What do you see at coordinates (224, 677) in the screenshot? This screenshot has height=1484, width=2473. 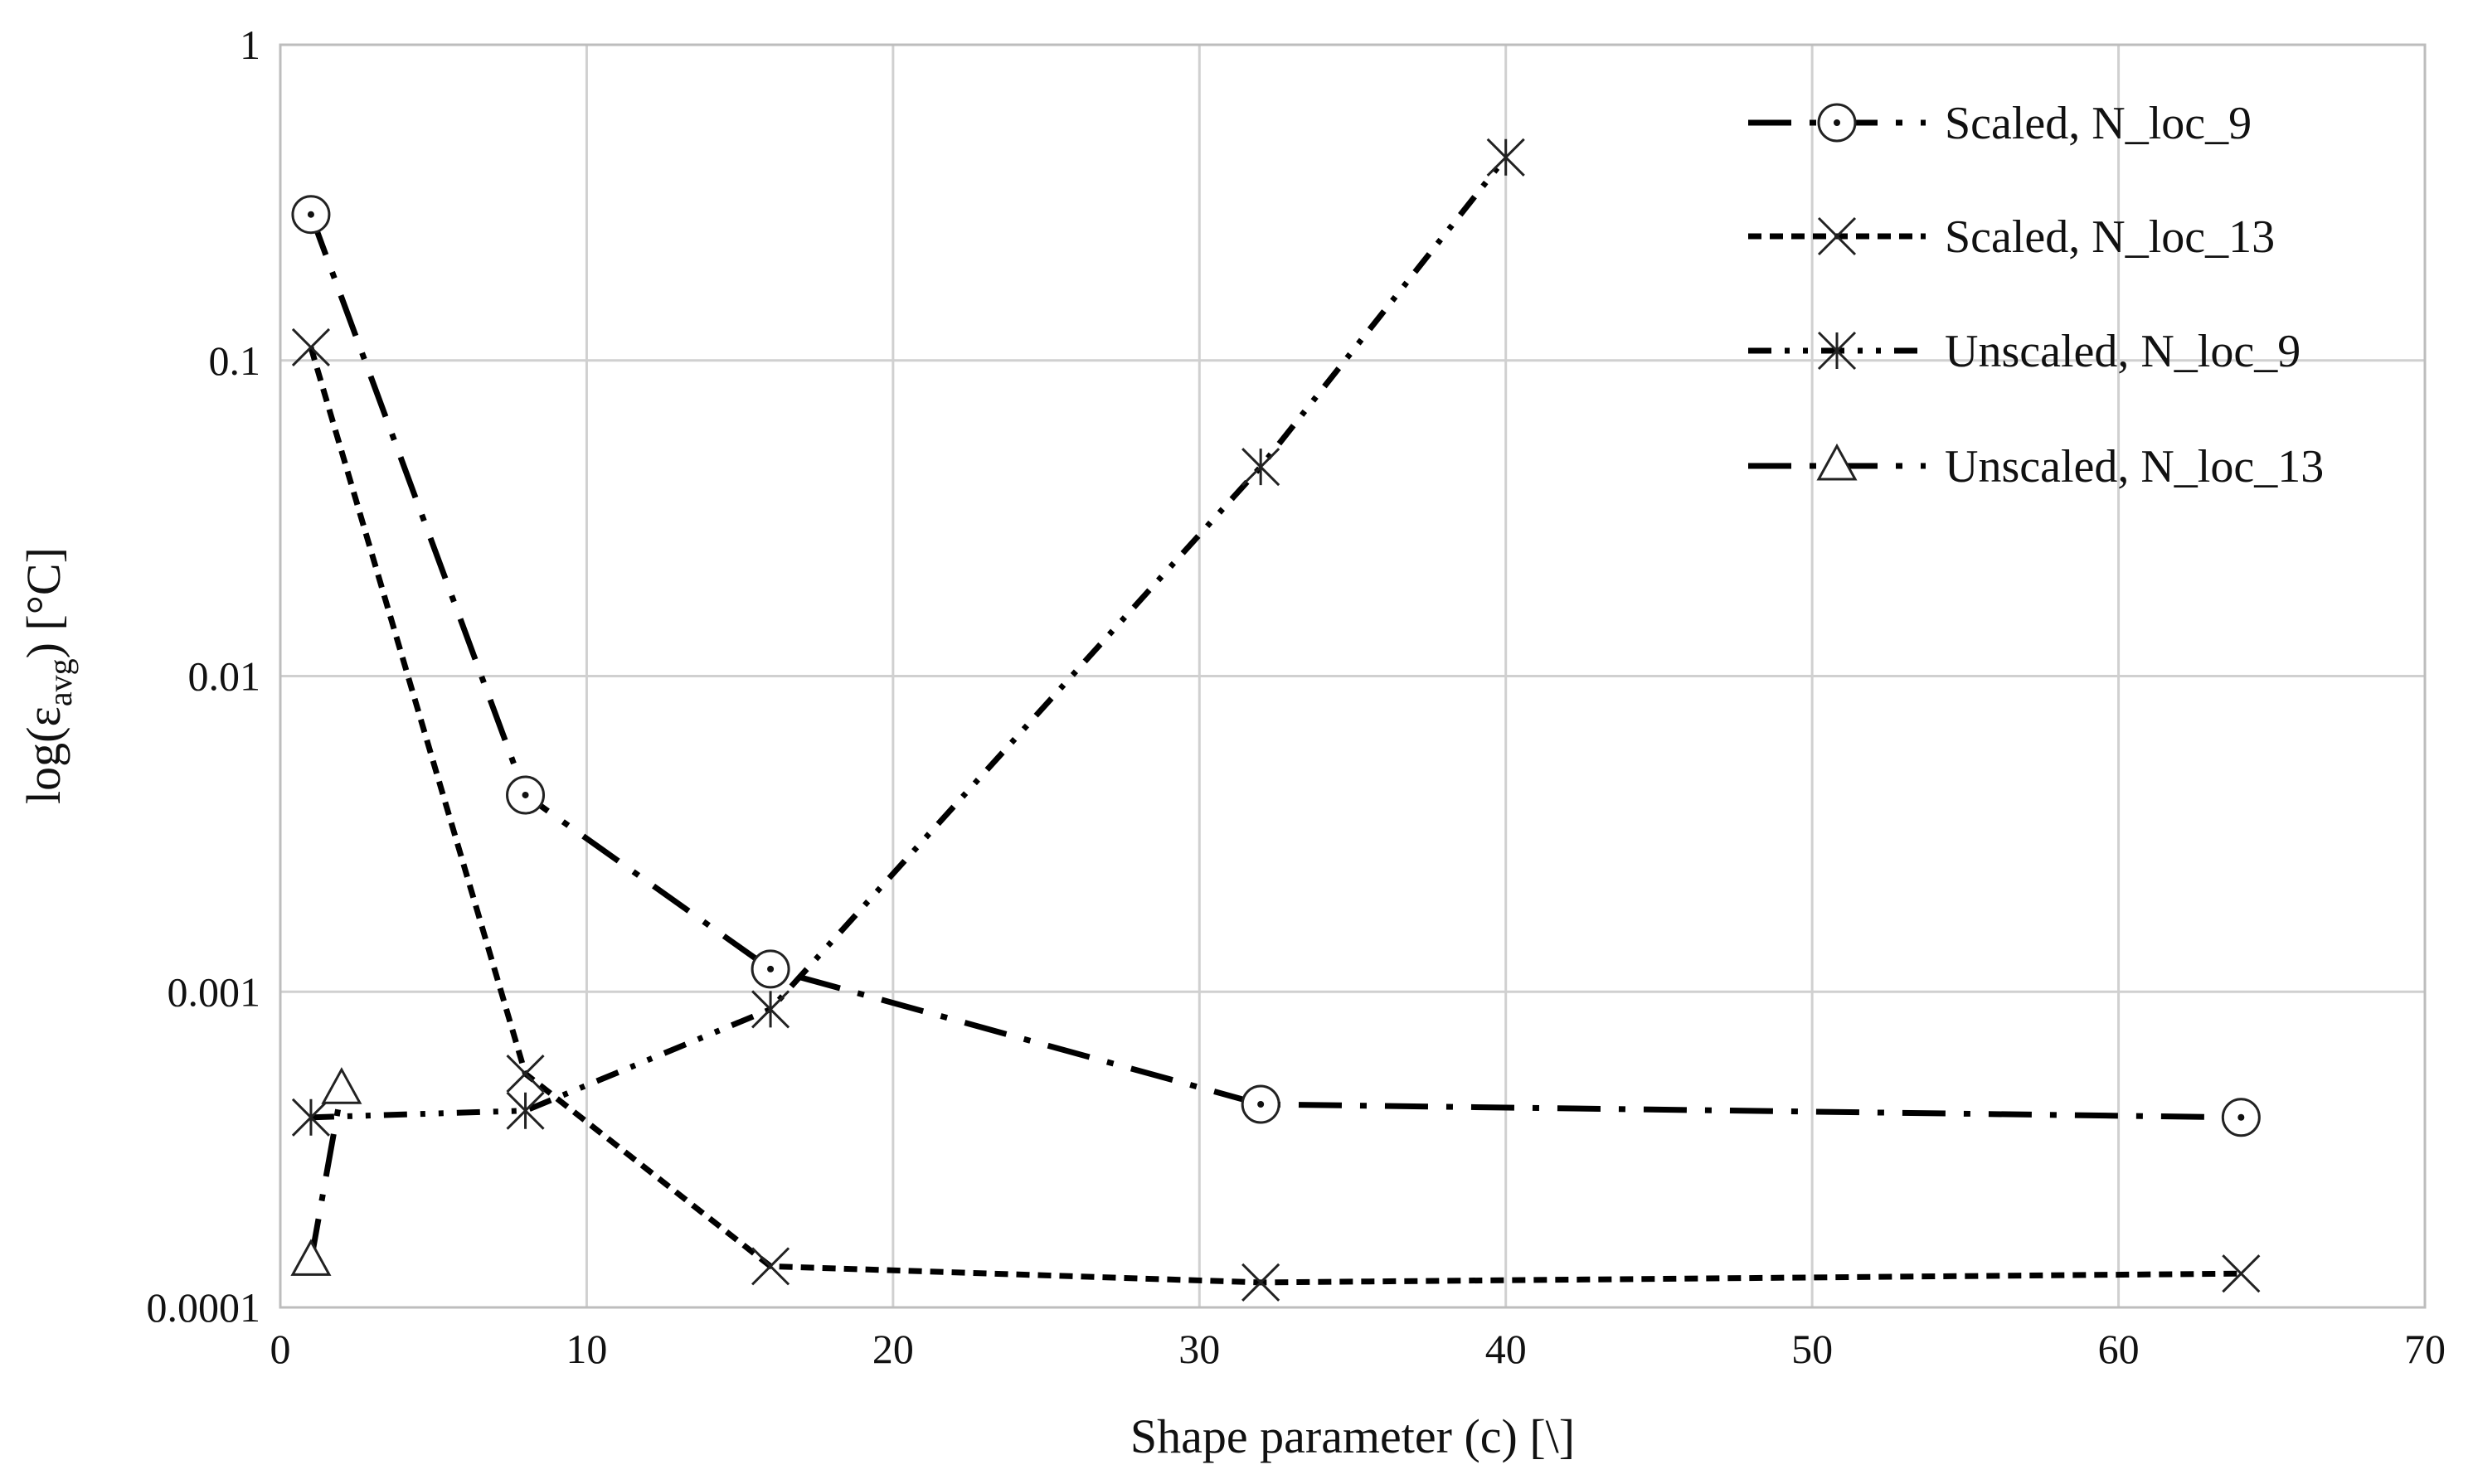 I see `y-tick-label: 0.01` at bounding box center [224, 677].